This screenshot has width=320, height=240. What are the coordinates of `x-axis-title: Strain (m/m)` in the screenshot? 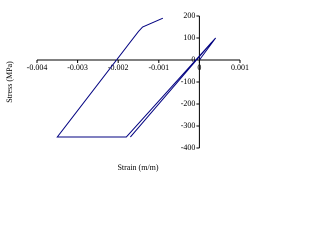 It's located at (137, 167).